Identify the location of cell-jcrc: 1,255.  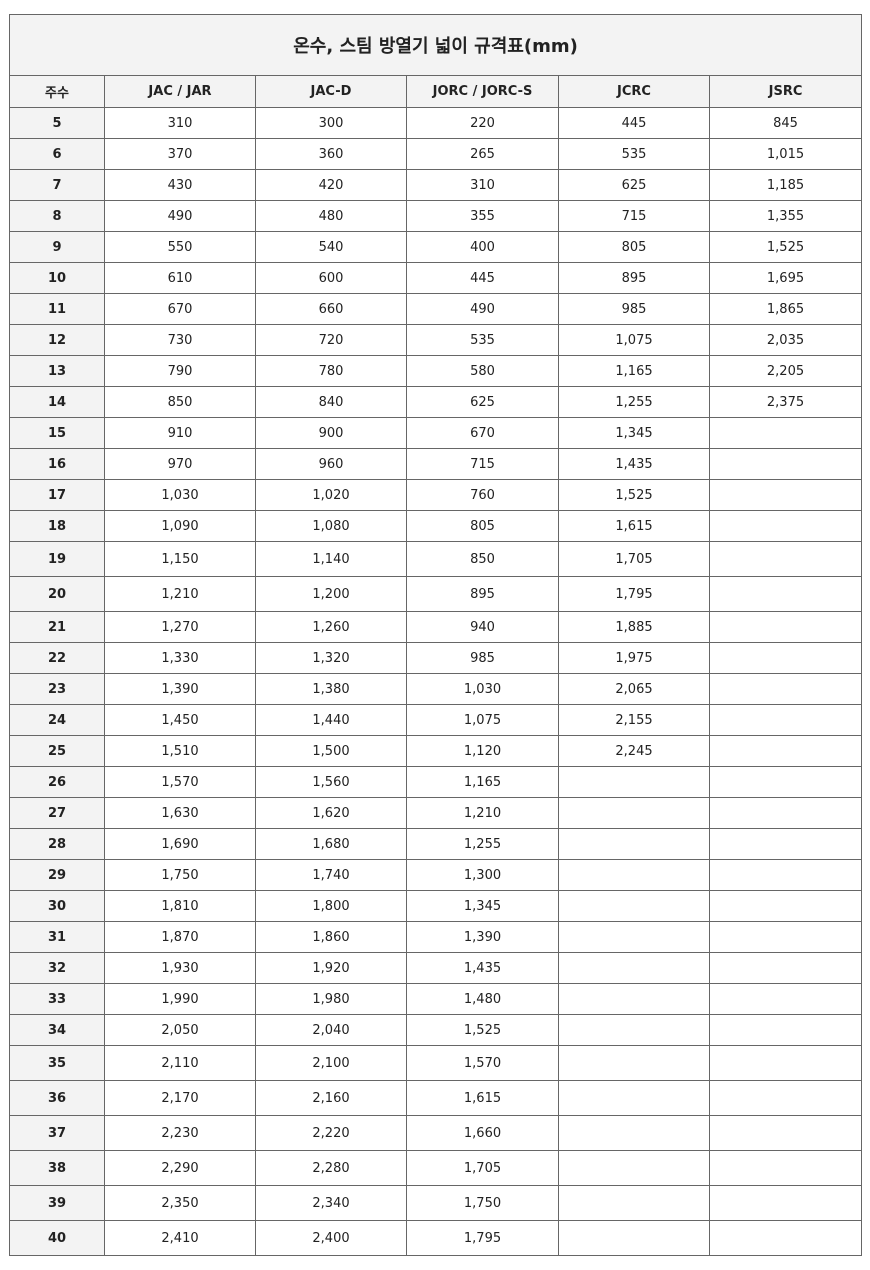
(634, 402).